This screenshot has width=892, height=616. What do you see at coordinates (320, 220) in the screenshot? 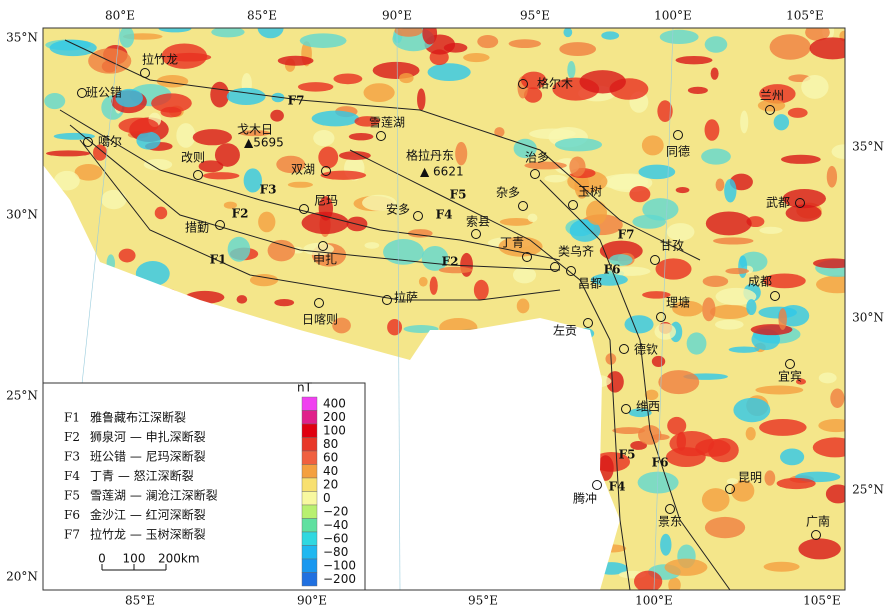
I see `fault-line` at bounding box center [320, 220].